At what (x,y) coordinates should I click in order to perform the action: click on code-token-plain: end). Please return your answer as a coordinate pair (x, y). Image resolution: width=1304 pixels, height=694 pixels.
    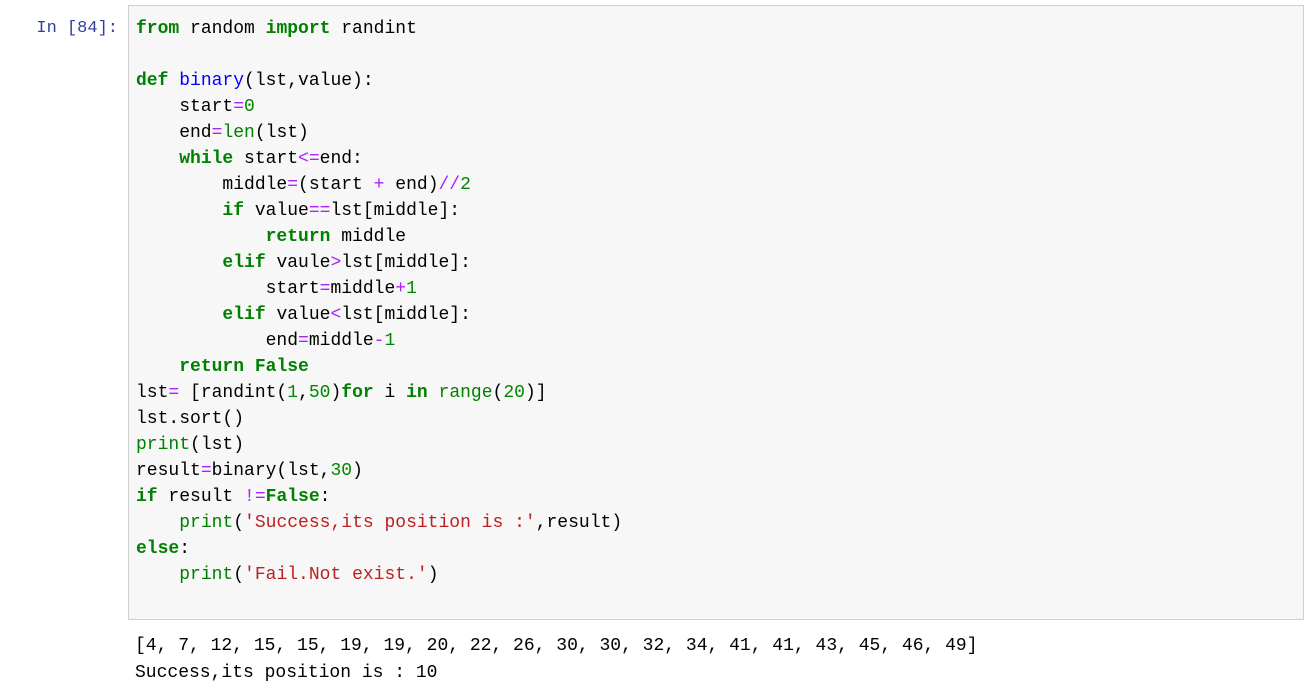
    Looking at the image, I should click on (411, 185).